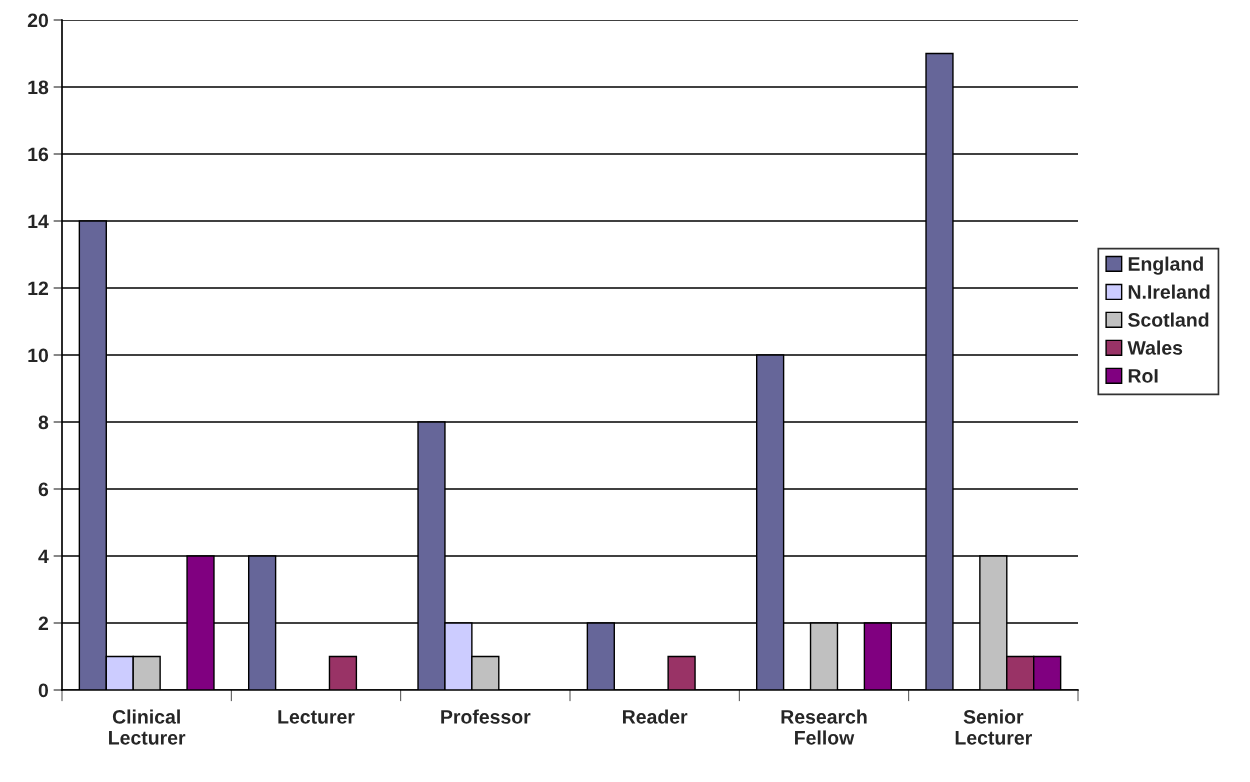  What do you see at coordinates (38, 20) in the screenshot?
I see `y-tick-label: 20` at bounding box center [38, 20].